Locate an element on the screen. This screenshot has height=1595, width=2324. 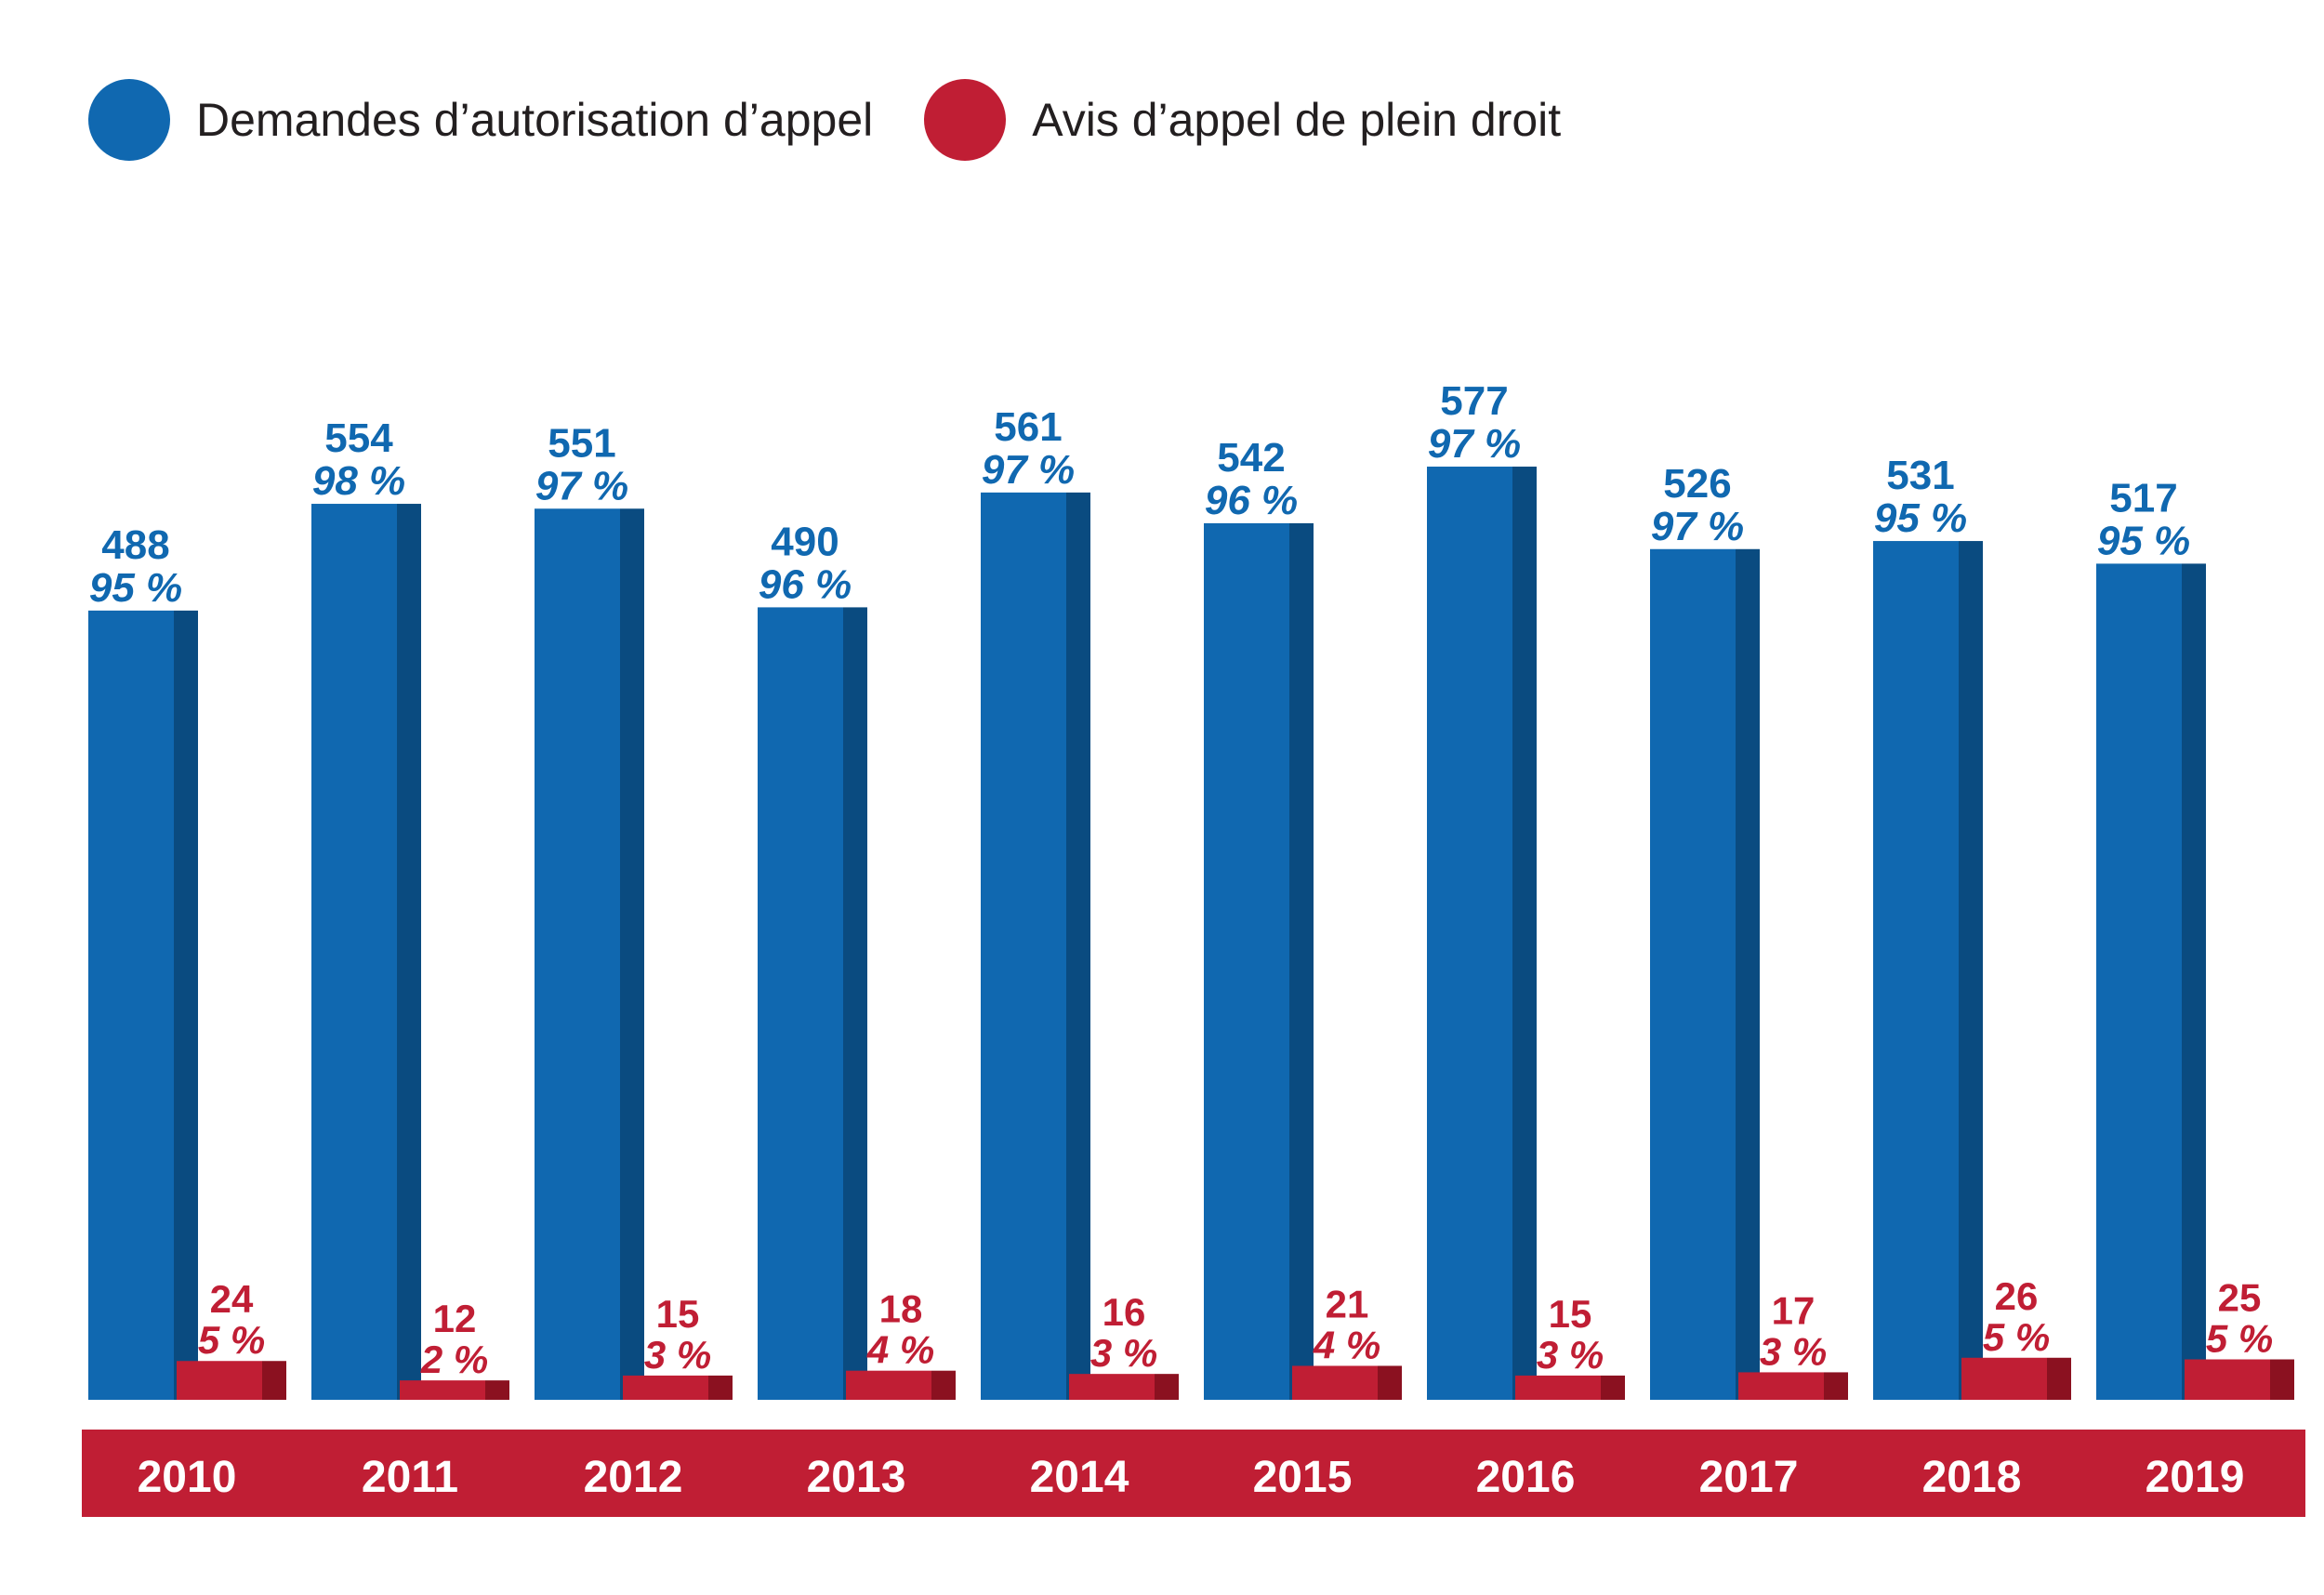
blue-value-label: 577 is located at coordinates (1474, 401).